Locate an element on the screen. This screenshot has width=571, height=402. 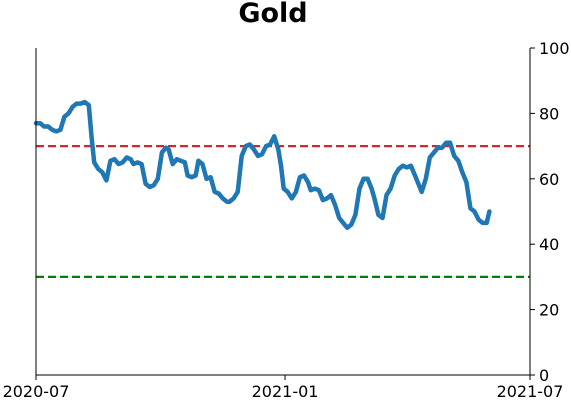
y-tick-label: 40 is located at coordinates (549, 244).